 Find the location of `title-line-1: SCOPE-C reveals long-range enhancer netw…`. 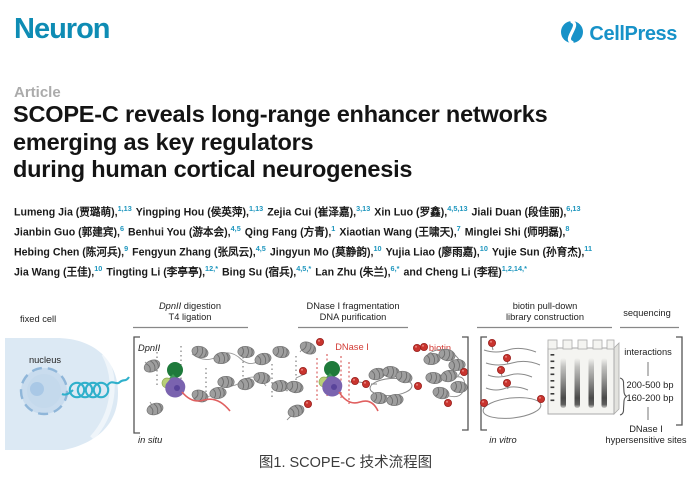

title-line-1: SCOPE-C reveals long-range enhancer netw… is located at coordinates (280, 114).